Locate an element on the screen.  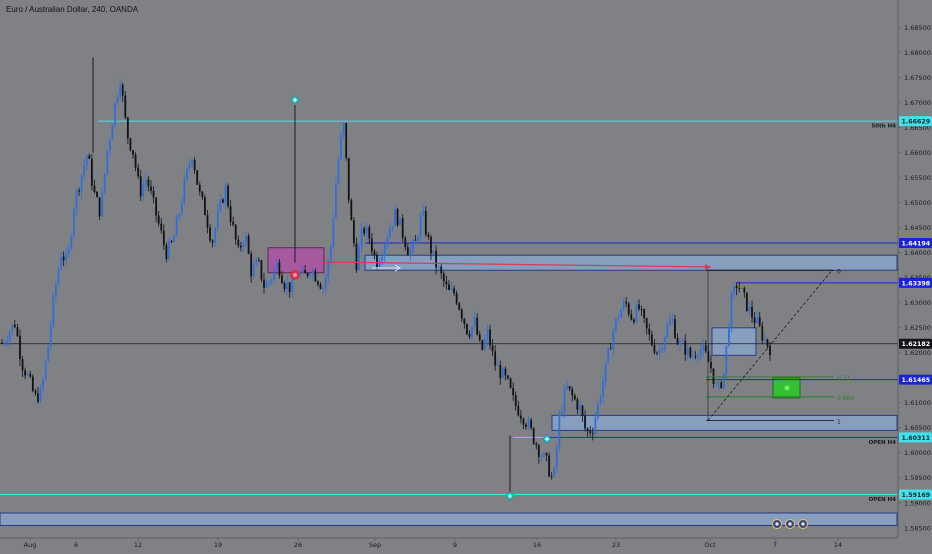
price-tag-label: 1.59169 is located at coordinates (916, 495).